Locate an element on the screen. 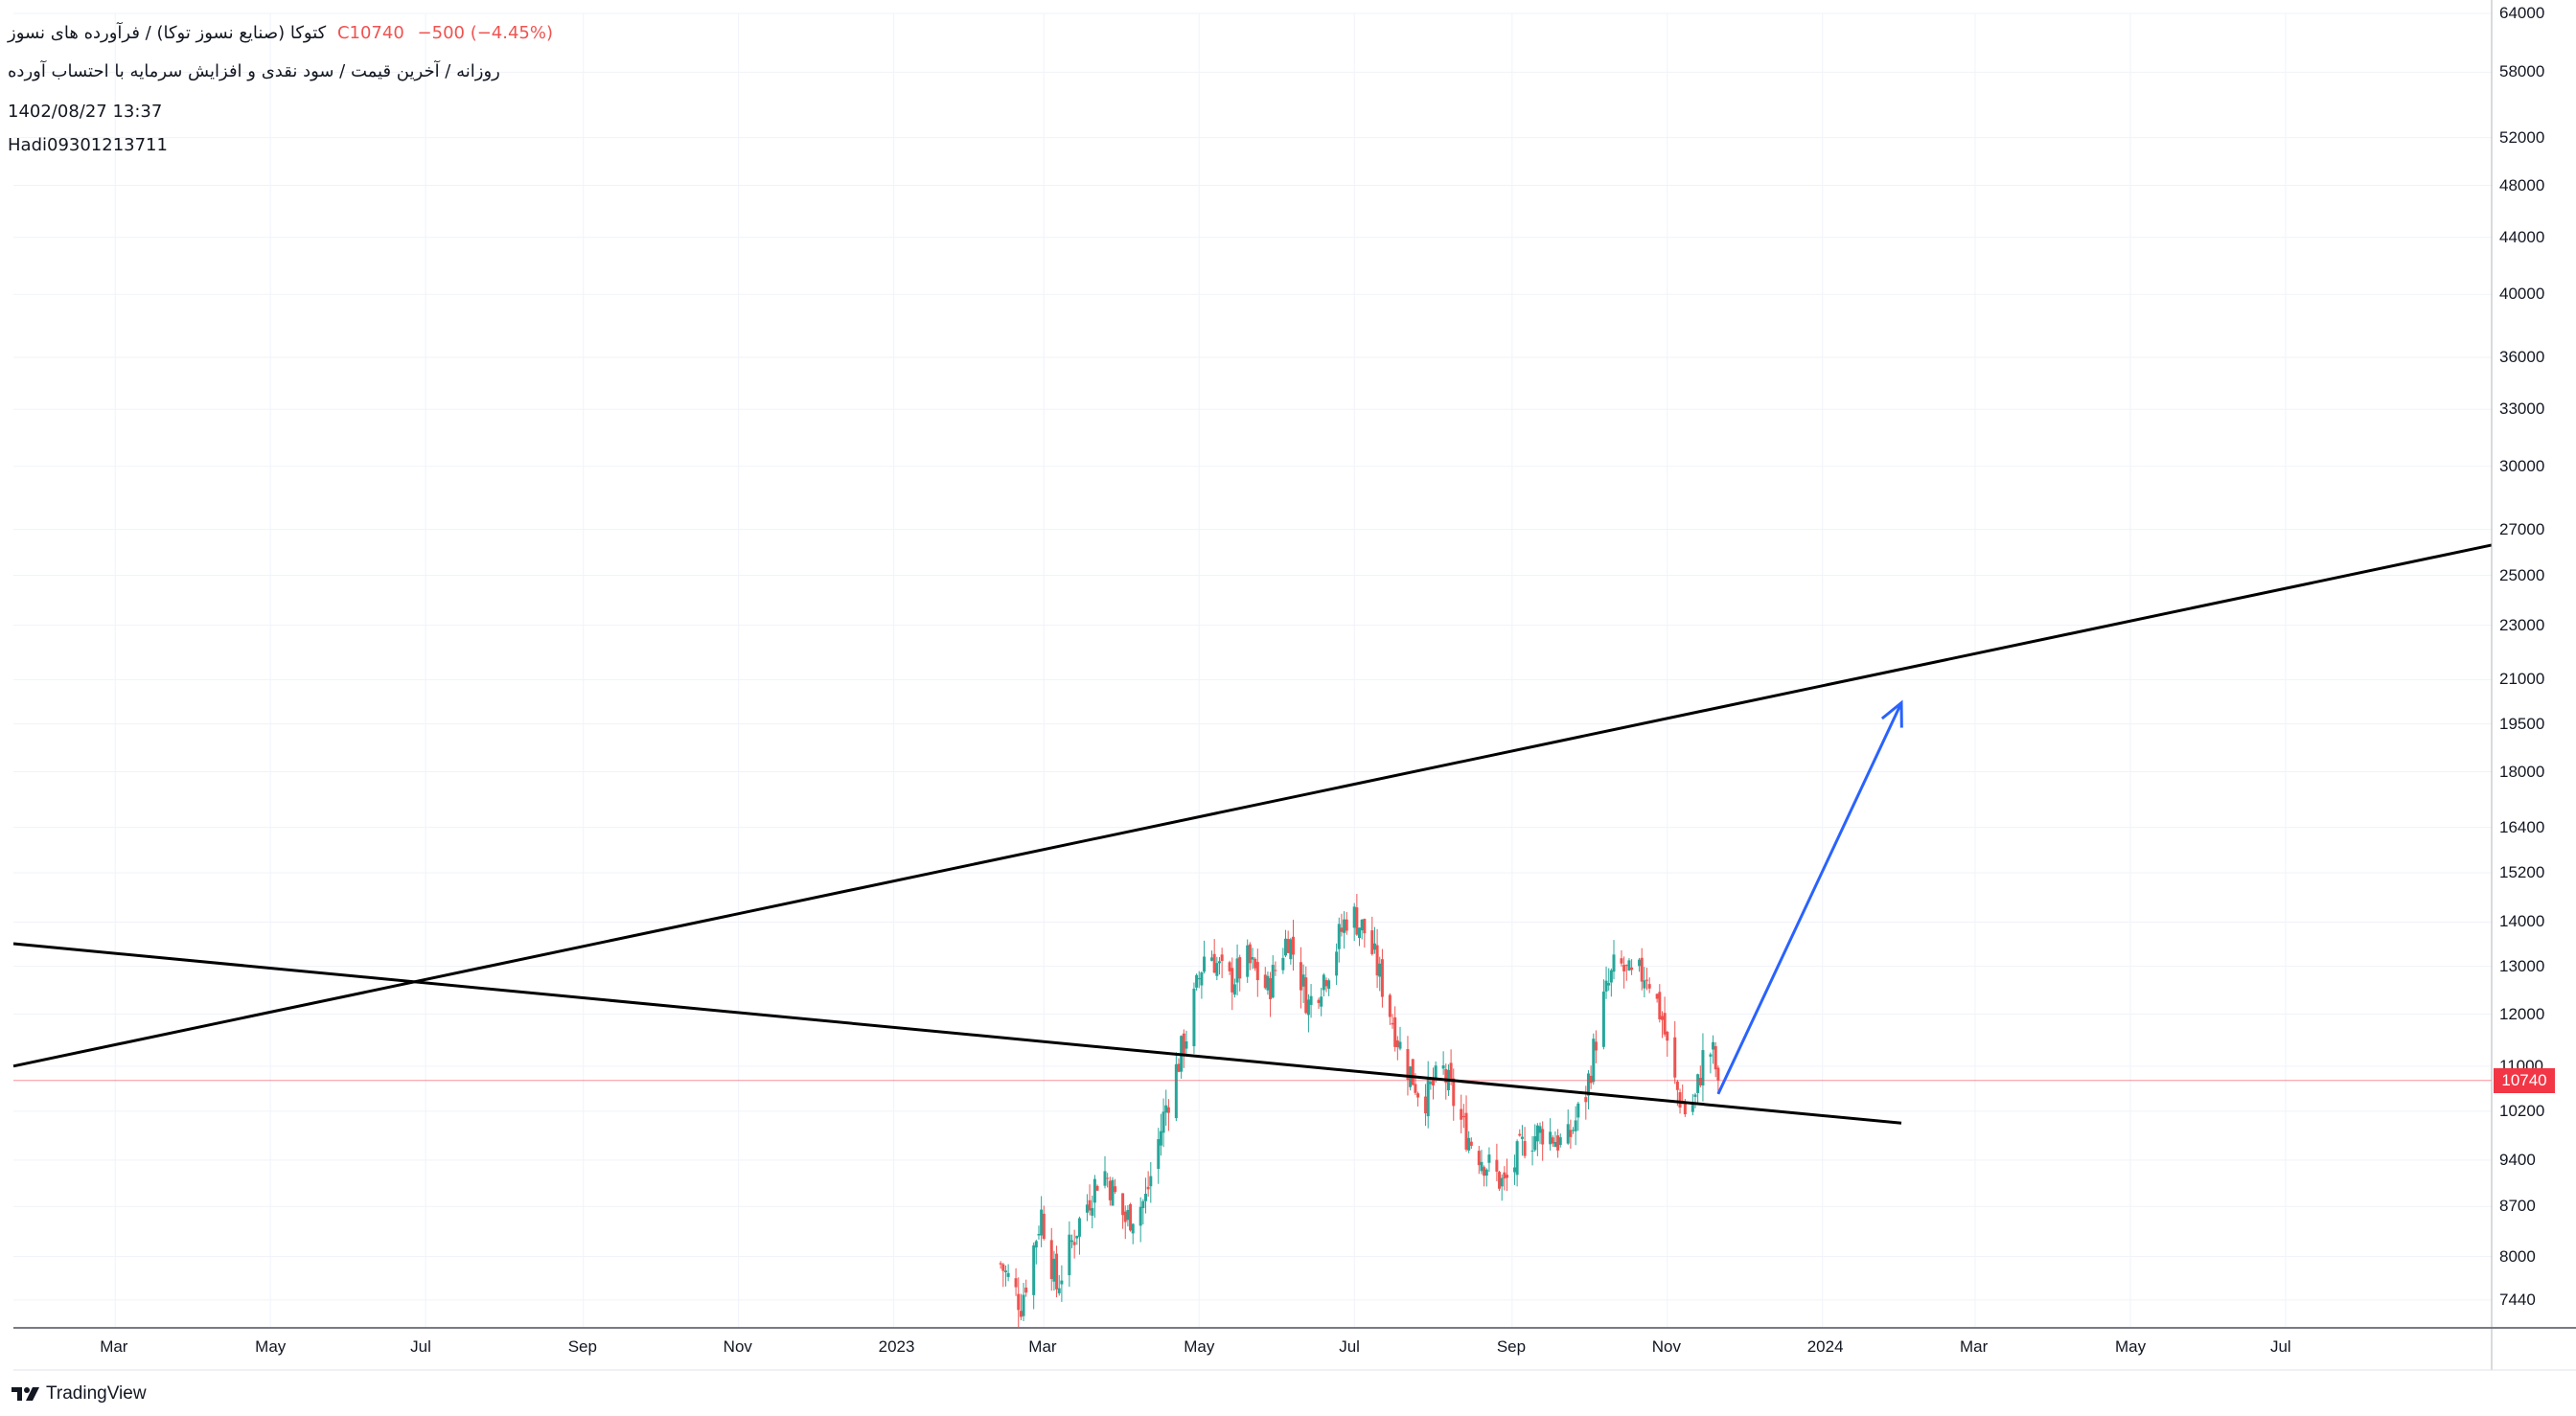 The width and height of the screenshot is (2576, 1416). y-tick-label: 33000 is located at coordinates (2522, 409).